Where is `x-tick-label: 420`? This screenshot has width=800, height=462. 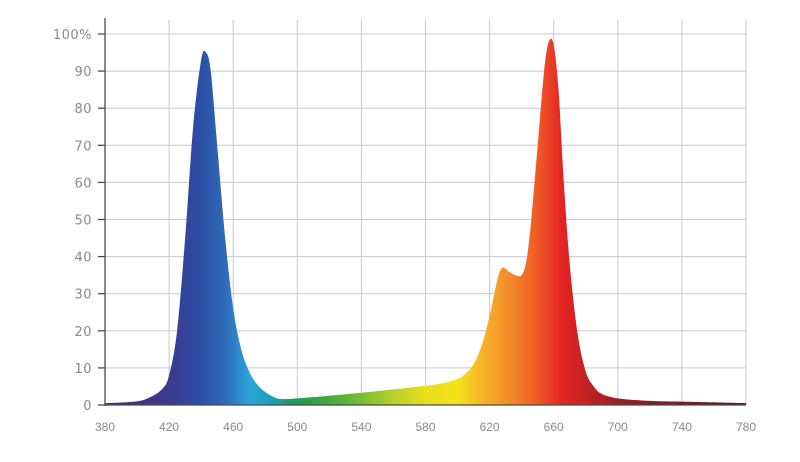
x-tick-label: 420 is located at coordinates (169, 427).